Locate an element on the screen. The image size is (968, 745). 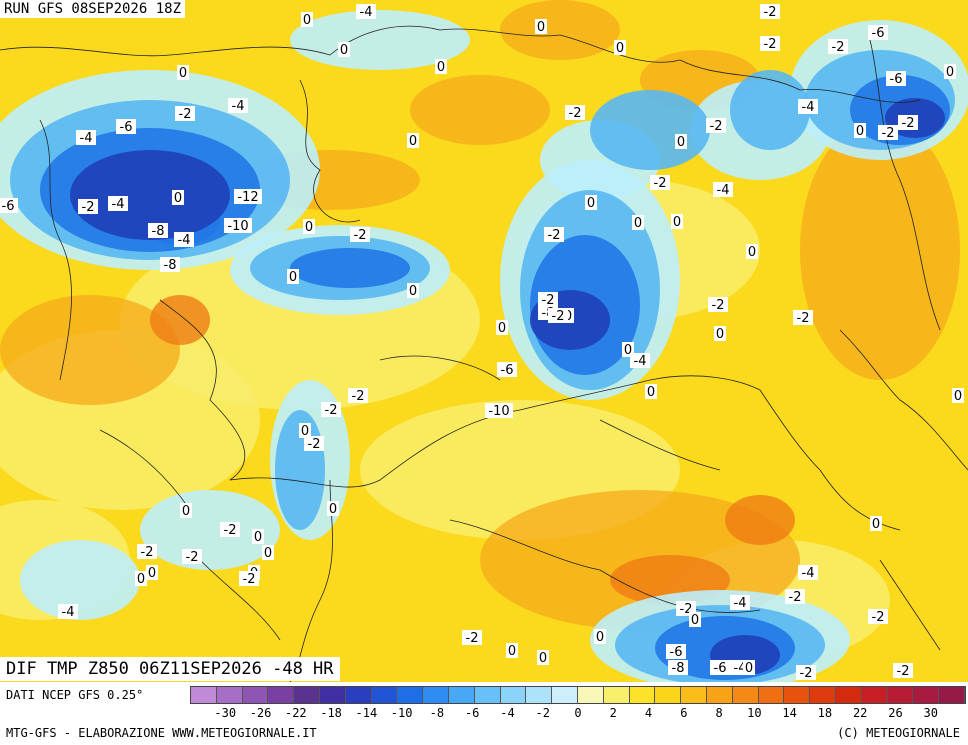
legend-tick-label: -26 is located at coordinates (260, 713).